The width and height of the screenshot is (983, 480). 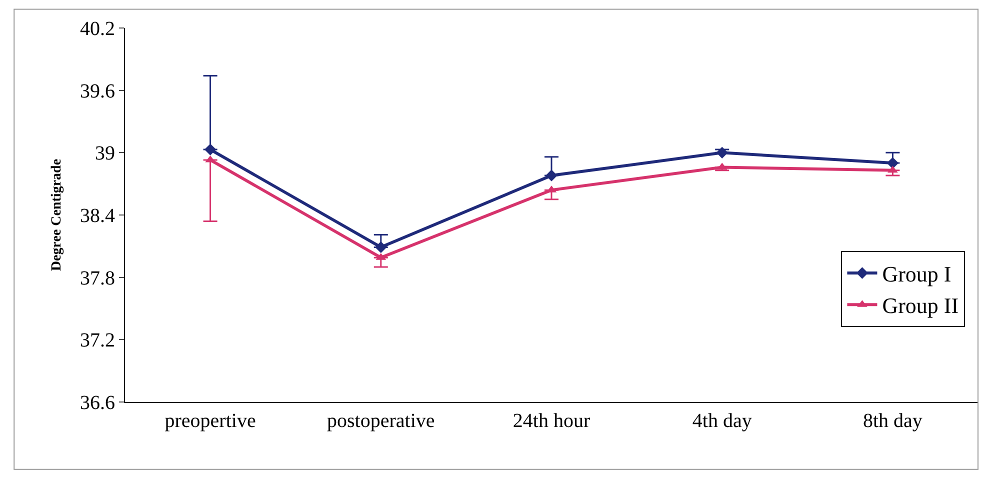 I want to click on y-tick-label: 36.6, so click(x=97, y=403).